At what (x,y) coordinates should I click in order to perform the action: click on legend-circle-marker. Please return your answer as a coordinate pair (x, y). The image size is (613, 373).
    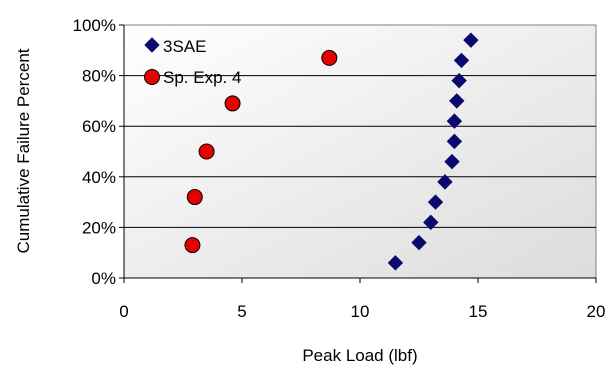
    Looking at the image, I should click on (152, 77).